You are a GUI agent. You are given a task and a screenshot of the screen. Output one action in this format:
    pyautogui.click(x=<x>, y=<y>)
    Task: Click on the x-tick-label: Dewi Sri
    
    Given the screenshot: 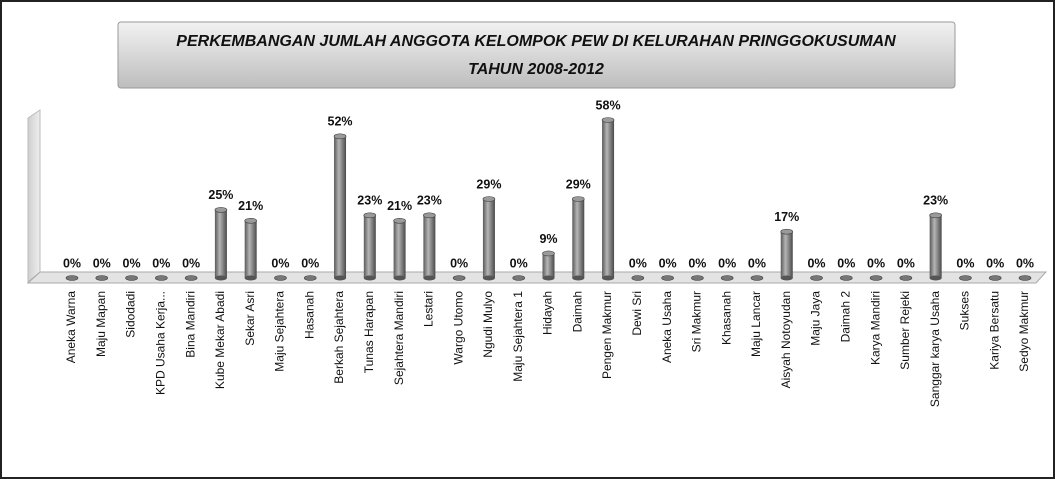 What is the action you would take?
    pyautogui.click(x=637, y=313)
    